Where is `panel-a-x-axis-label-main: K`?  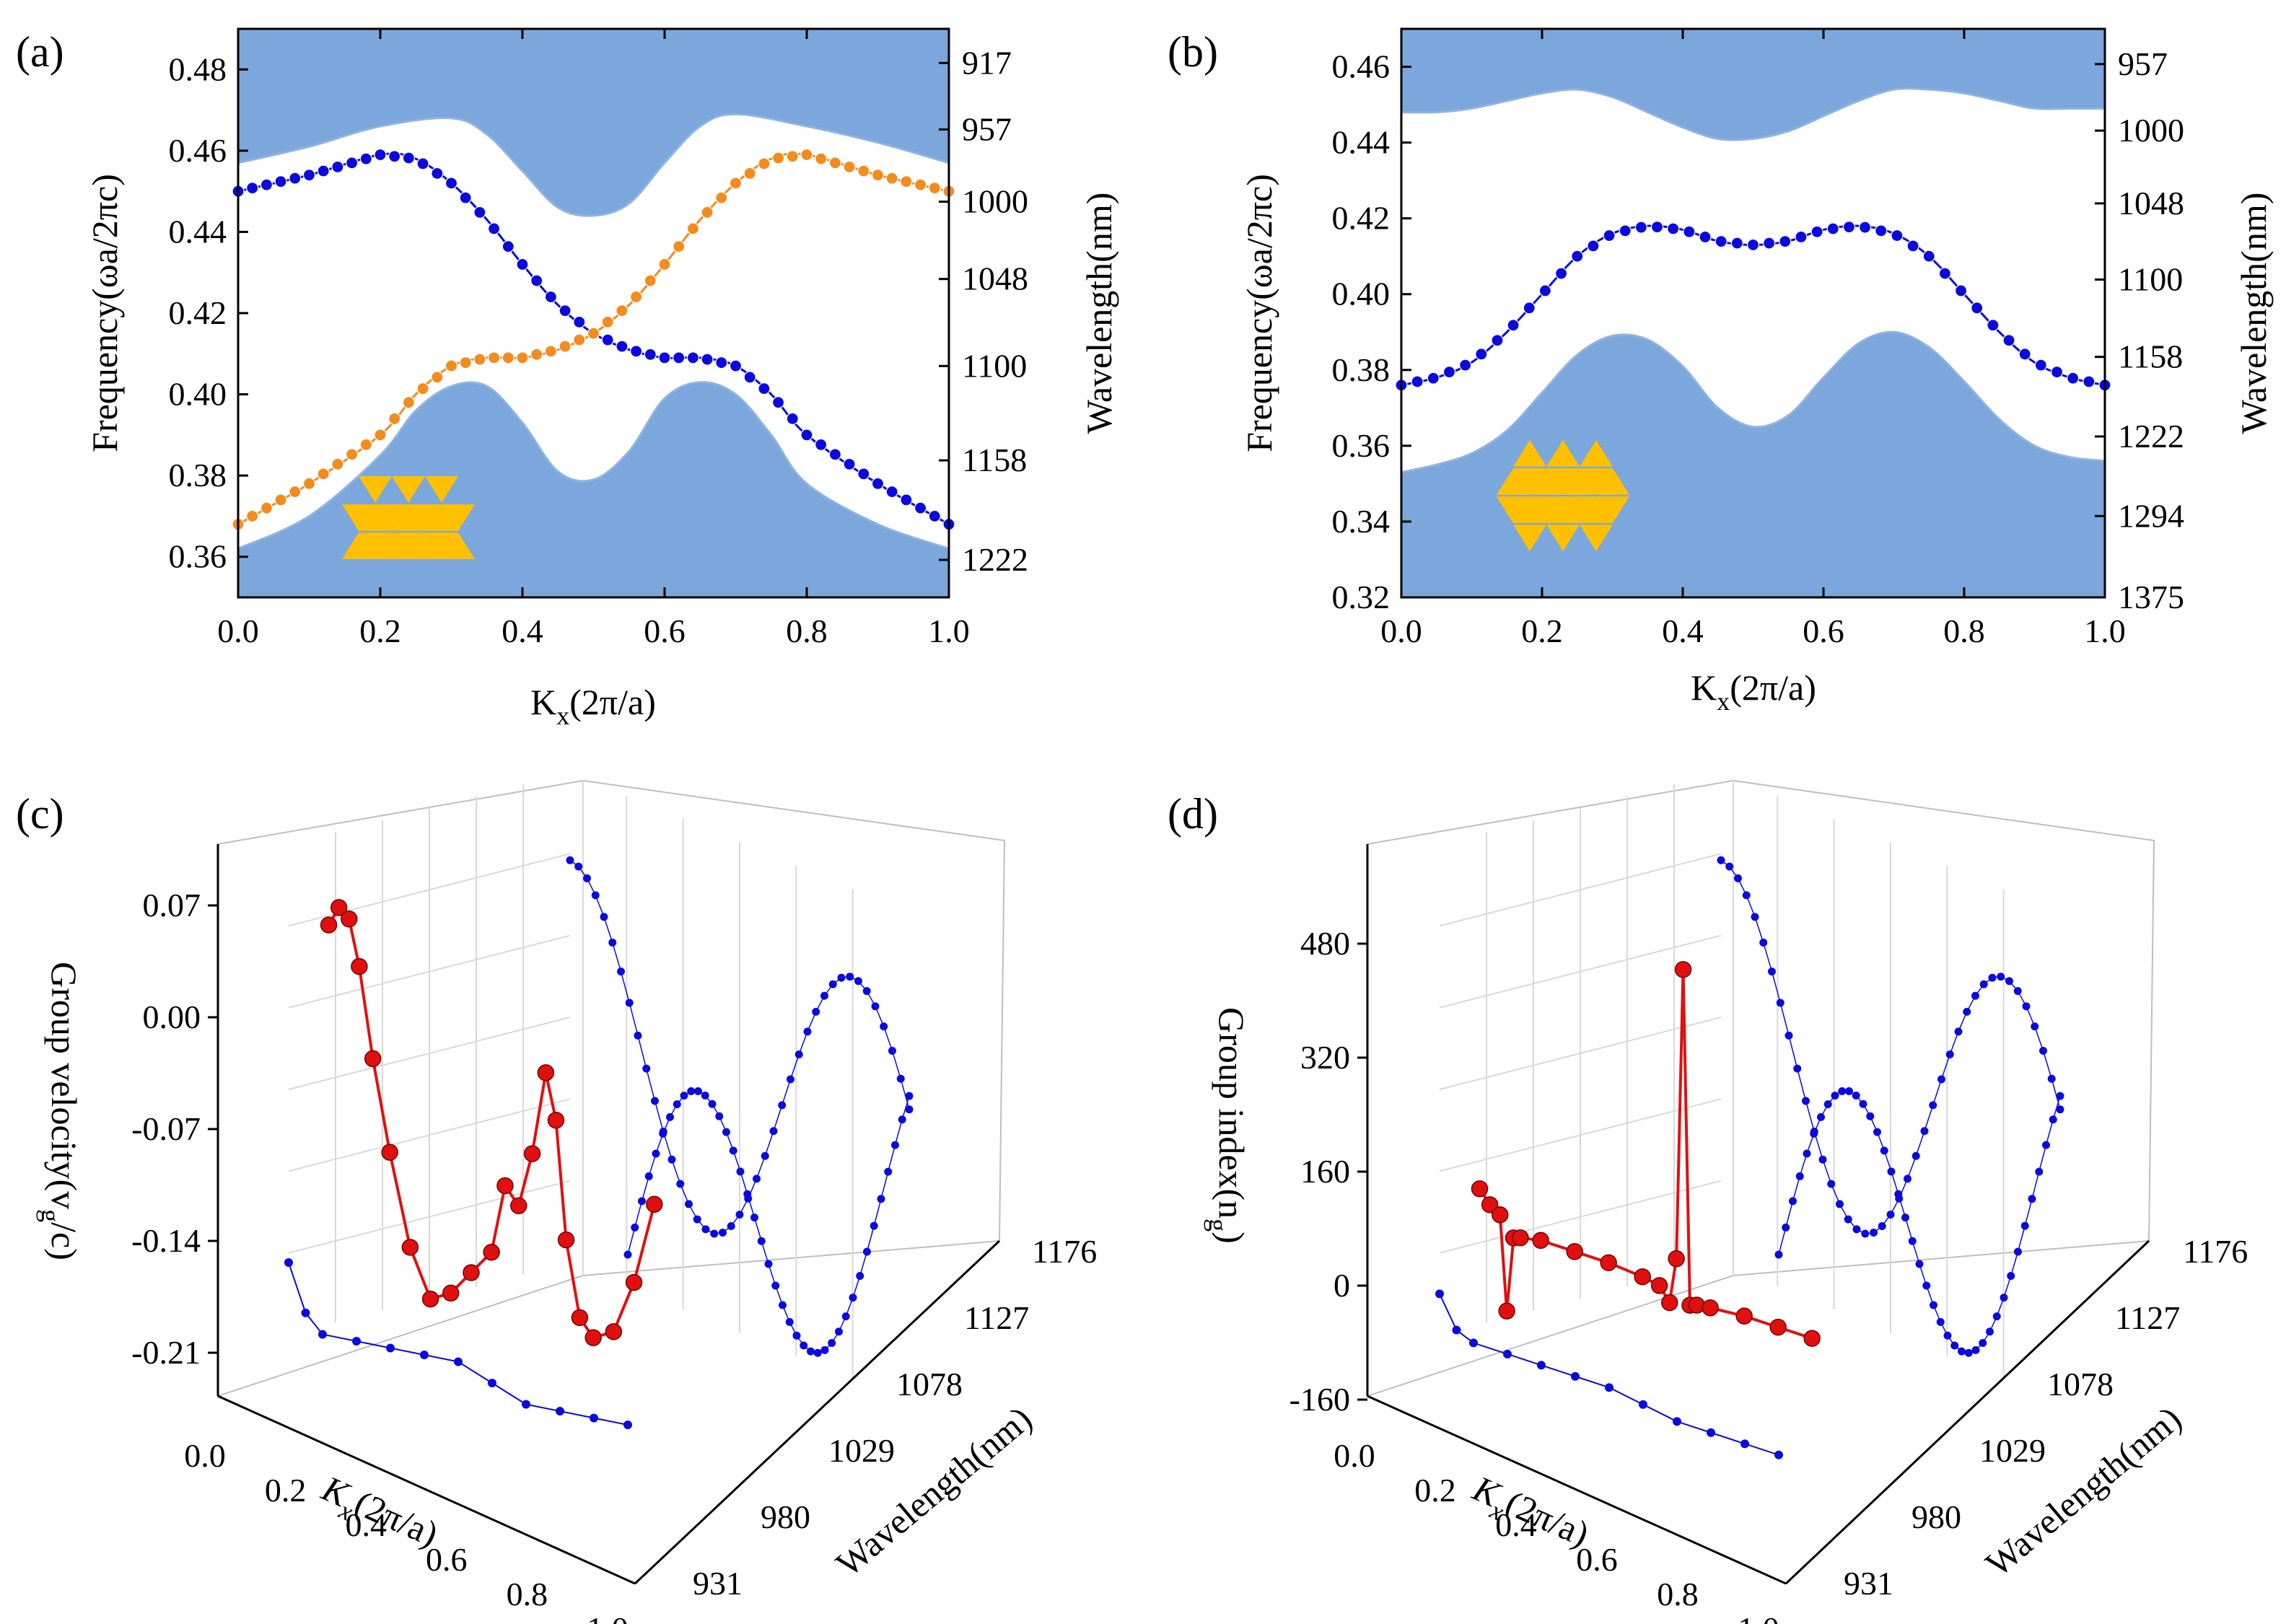
panel-a-x-axis-label-main: K is located at coordinates (543, 702).